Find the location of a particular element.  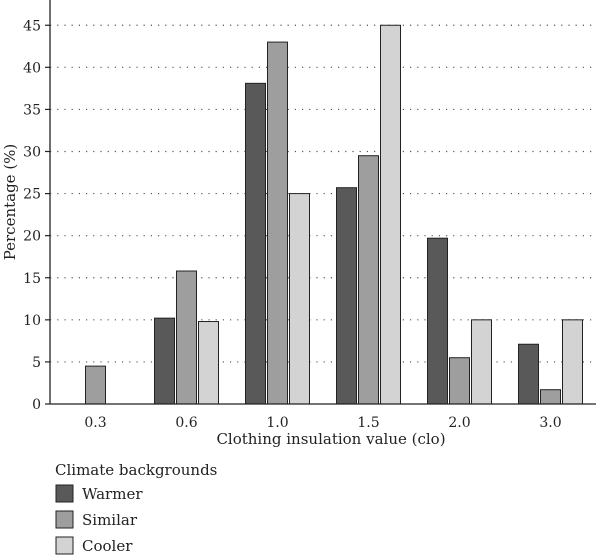

x-tick-label: 1.5 is located at coordinates (368, 423).